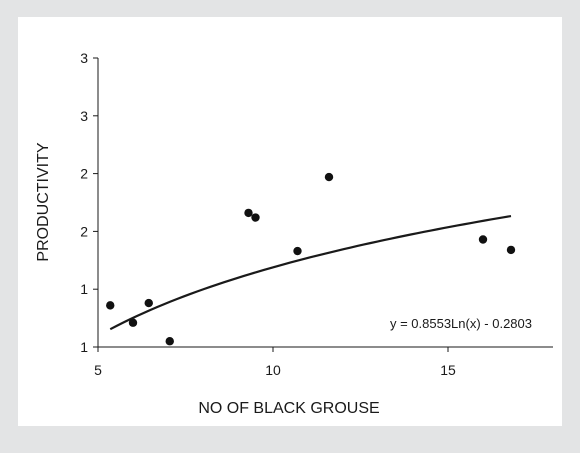  Describe the element at coordinates (273, 370) in the screenshot. I see `x-tick-label: 10` at that location.